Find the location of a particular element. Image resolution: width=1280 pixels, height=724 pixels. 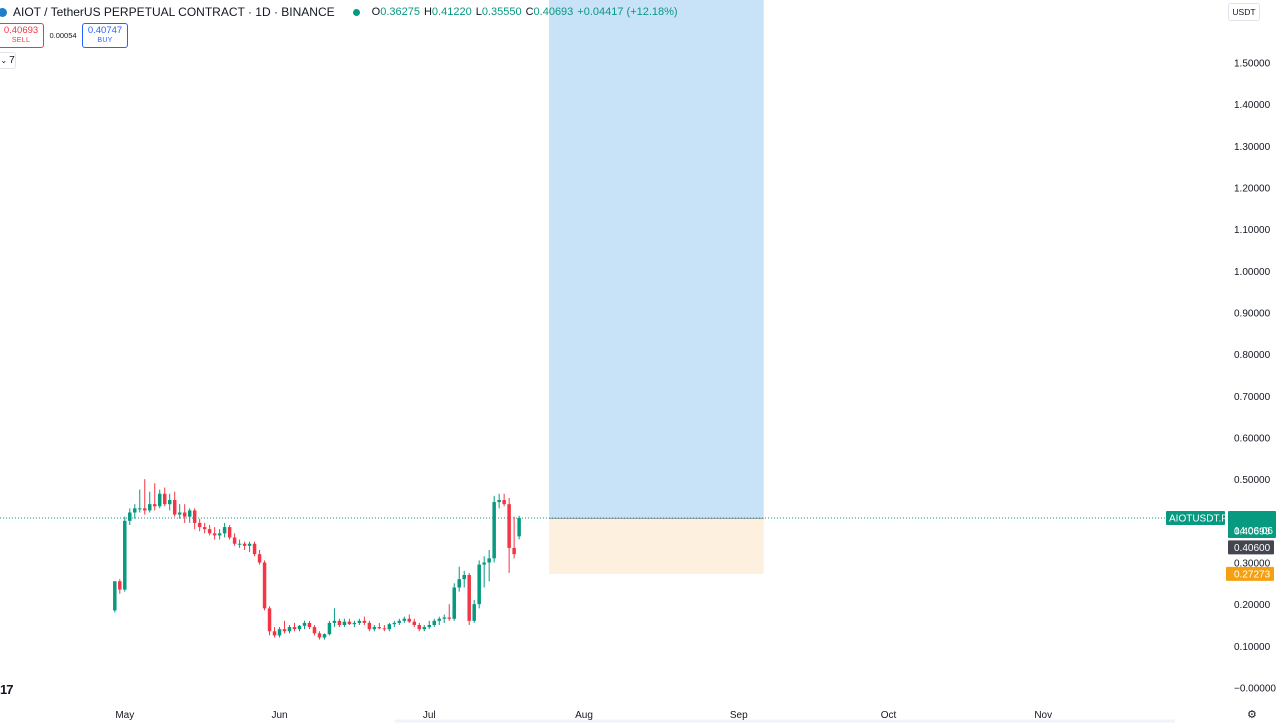

sell-label: SELL is located at coordinates (21, 40).